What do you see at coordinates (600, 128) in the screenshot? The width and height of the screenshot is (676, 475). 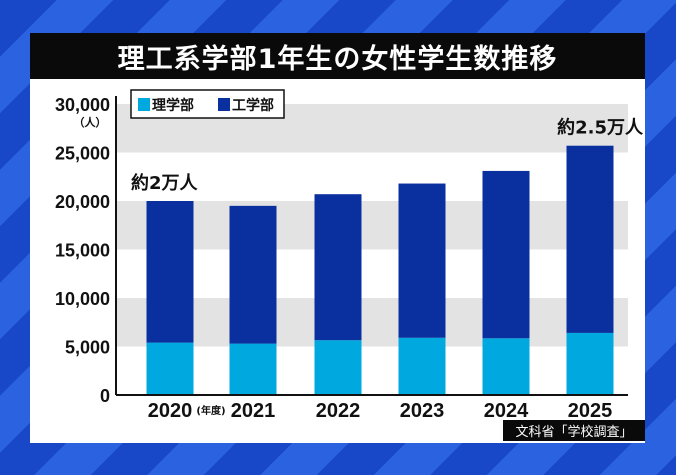 I see `annotation-2025: 約2.5万人` at bounding box center [600, 128].